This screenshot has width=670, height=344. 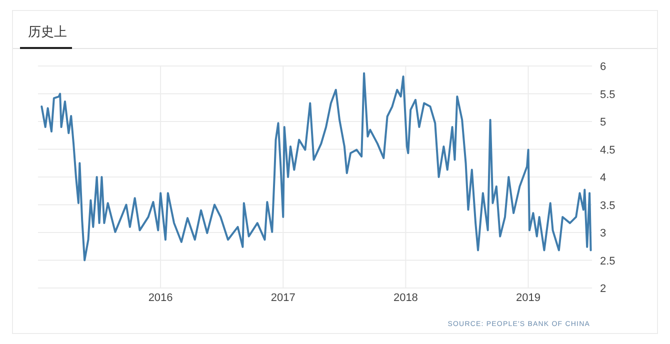 What do you see at coordinates (603, 178) in the screenshot?
I see `y-tick-label: 4` at bounding box center [603, 178].